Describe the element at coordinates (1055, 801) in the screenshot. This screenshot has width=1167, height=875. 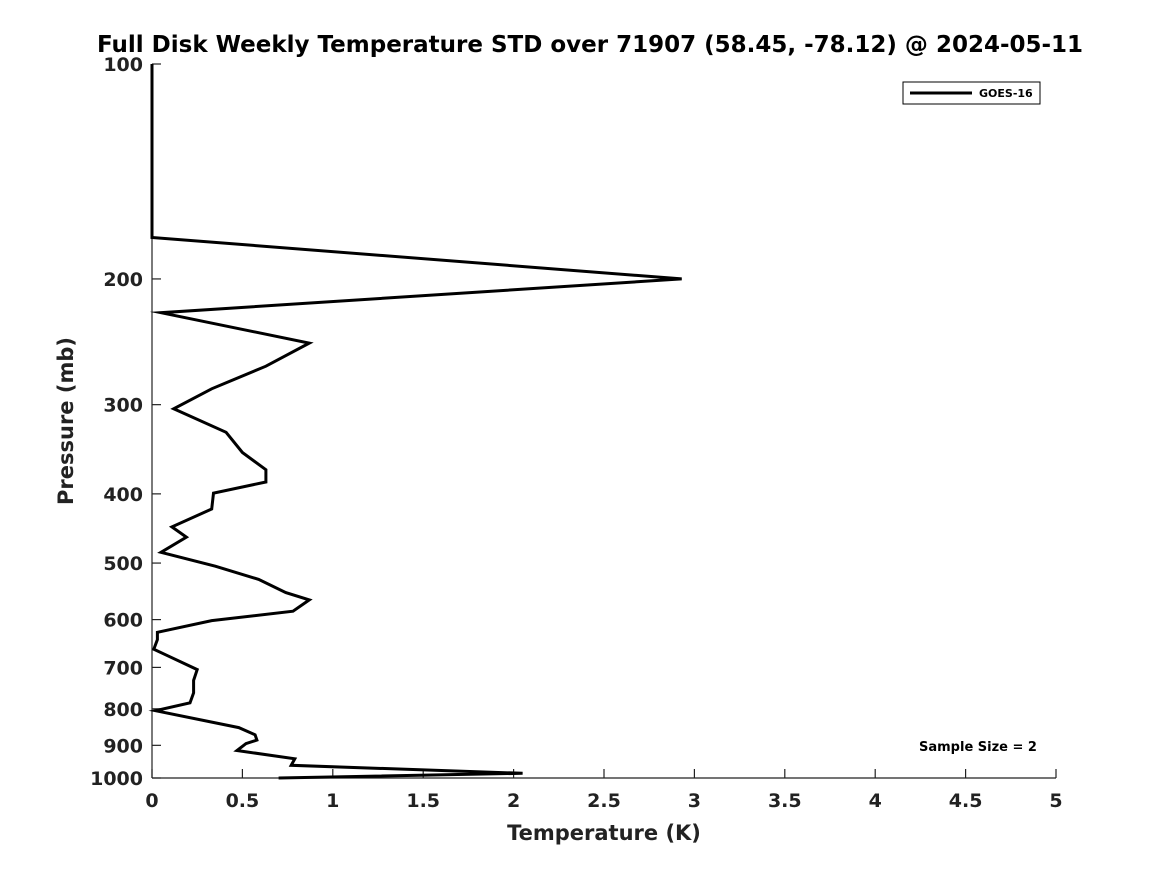
I see `x-tick-label: 5` at that location.